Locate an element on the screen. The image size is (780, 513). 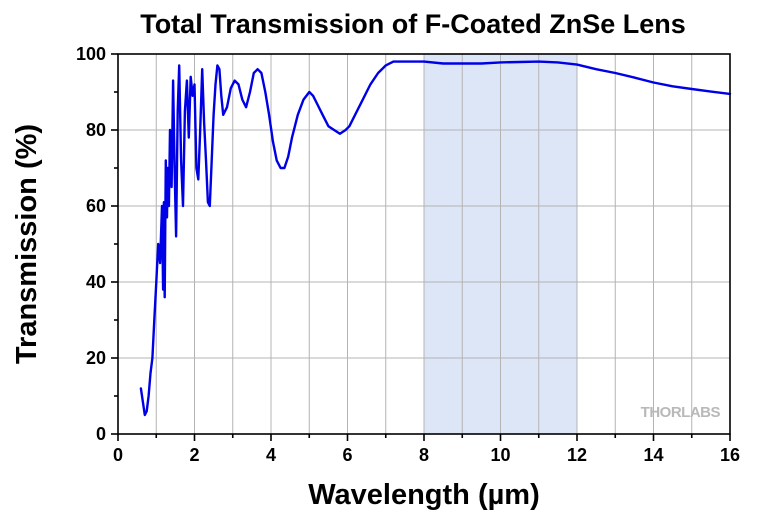
x-tick-labels: 0 2 4 6 8 10 12 14 16 is located at coordinates (426, 455).